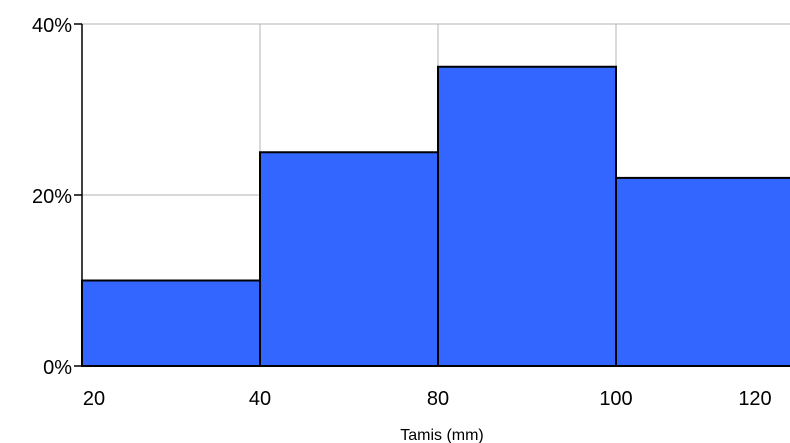 Image resolution: width=790 pixels, height=443 pixels. I want to click on x-tick-label: 100, so click(615, 399).